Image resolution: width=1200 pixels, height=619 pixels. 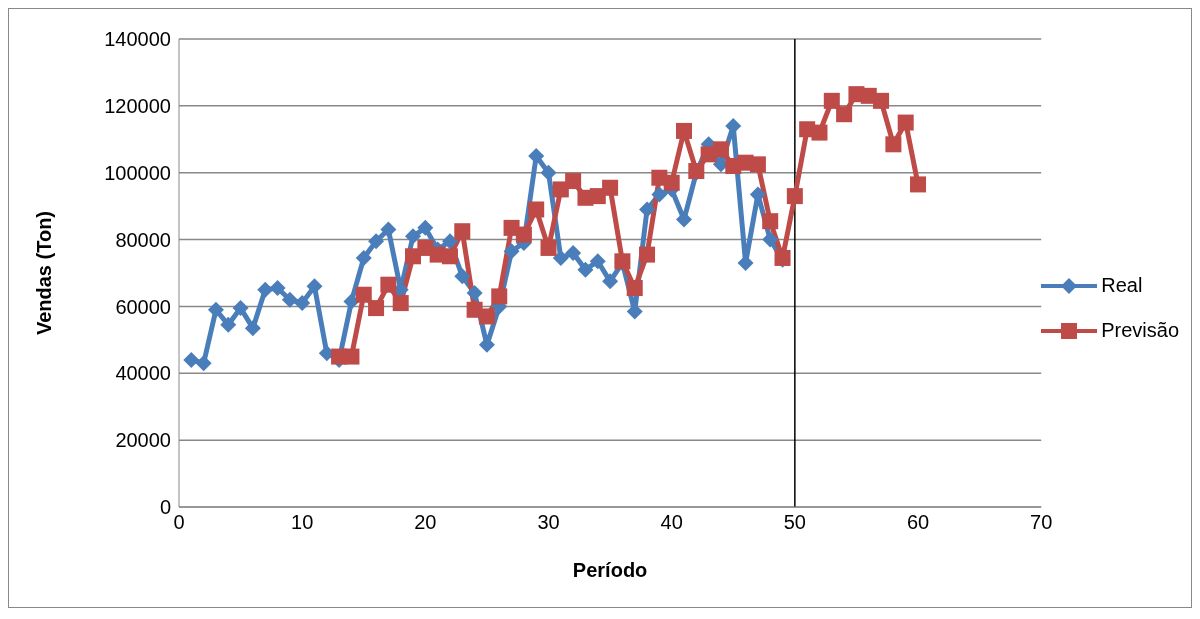 I want to click on y-tick-label: 80000, so click(x=143, y=239).